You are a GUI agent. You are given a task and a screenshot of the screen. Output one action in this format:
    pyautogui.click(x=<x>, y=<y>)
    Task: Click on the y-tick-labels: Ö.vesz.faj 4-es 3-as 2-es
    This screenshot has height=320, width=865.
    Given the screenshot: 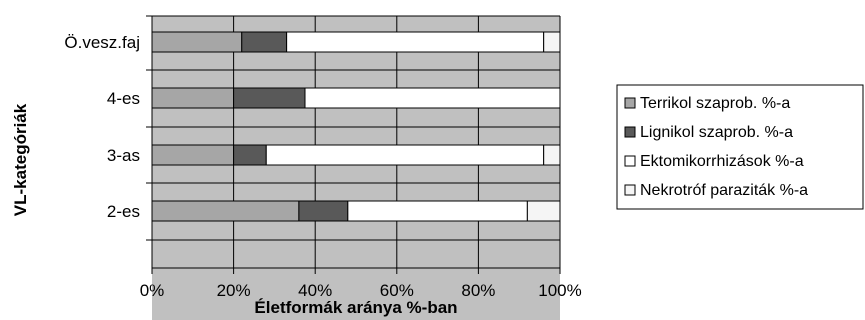 What is the action you would take?
    pyautogui.click(x=102, y=127)
    